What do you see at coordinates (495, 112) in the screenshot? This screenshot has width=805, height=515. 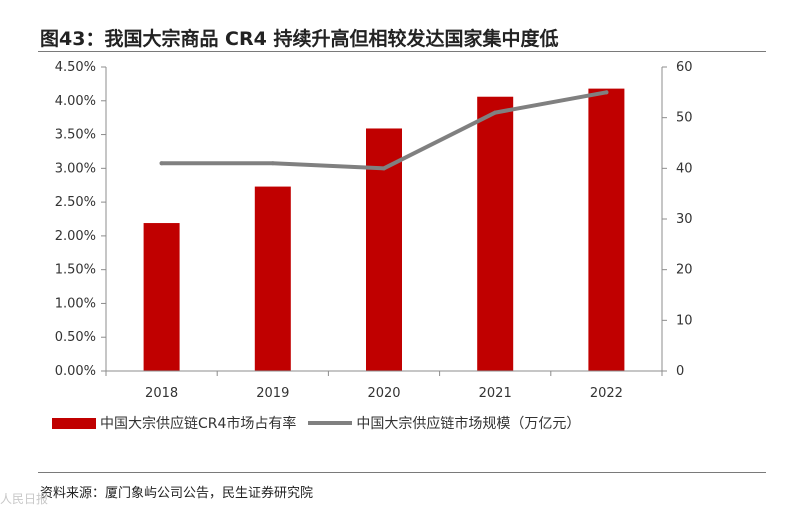 I see `line-point-2021` at bounding box center [495, 112].